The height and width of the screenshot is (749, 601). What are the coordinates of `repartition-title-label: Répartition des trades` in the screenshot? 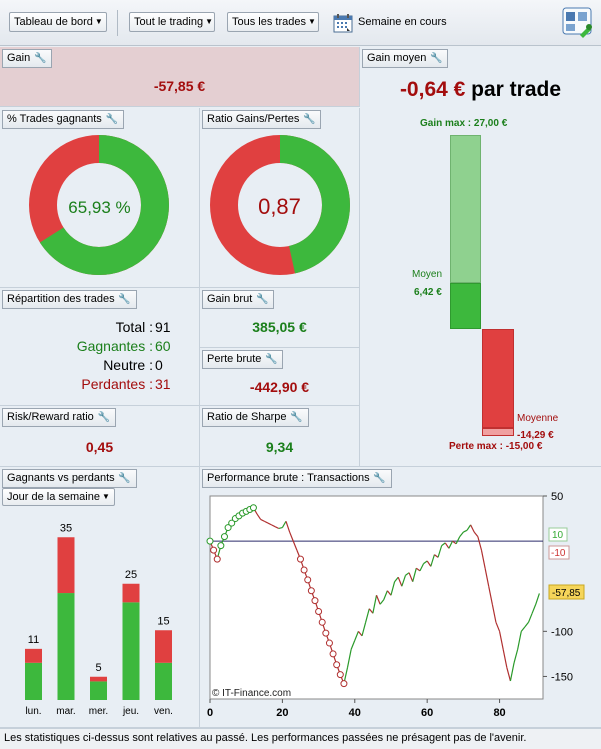 It's located at (61, 299).